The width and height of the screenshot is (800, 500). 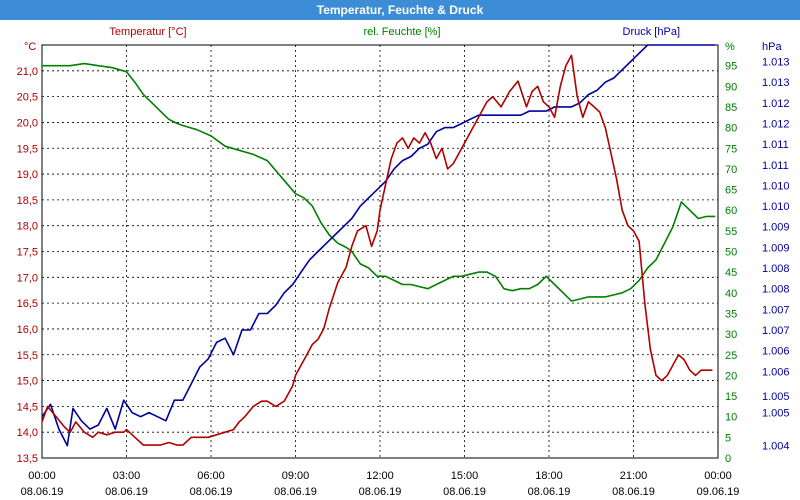 I want to click on temperature-tick-label: 15,5, so click(x=27, y=356).